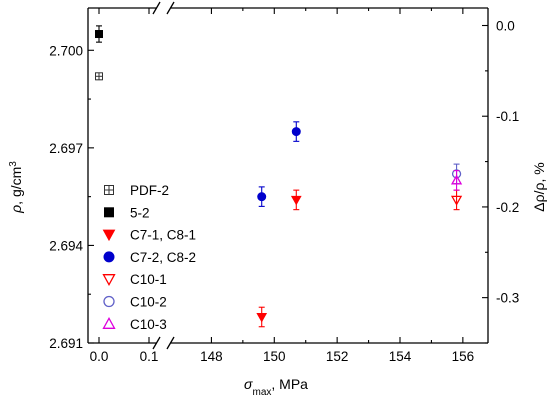 Image resolution: width=550 pixels, height=401 pixels. What do you see at coordinates (400, 356) in the screenshot?
I see `x-tick-label: 154` at bounding box center [400, 356].